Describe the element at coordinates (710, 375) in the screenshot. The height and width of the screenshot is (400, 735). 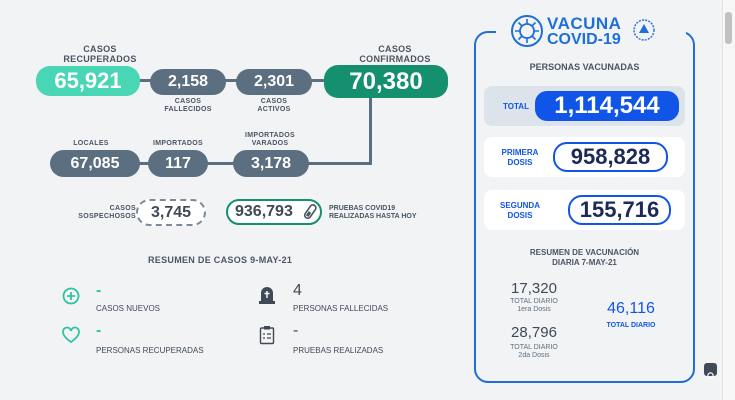
I see `settings-icon` at that location.